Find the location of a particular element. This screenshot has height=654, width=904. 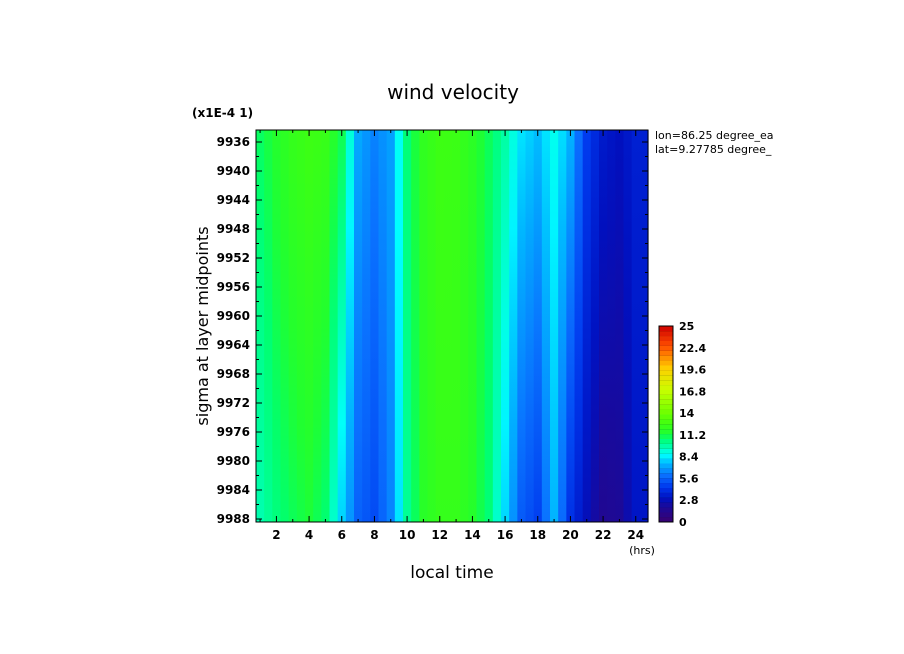

x-tick-label: 6 is located at coordinates (342, 535).